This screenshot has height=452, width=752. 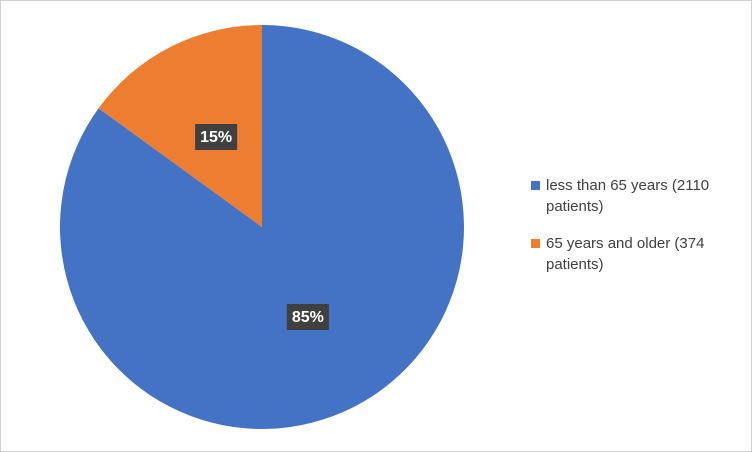 I want to click on data-label: 85%, so click(x=307, y=316).